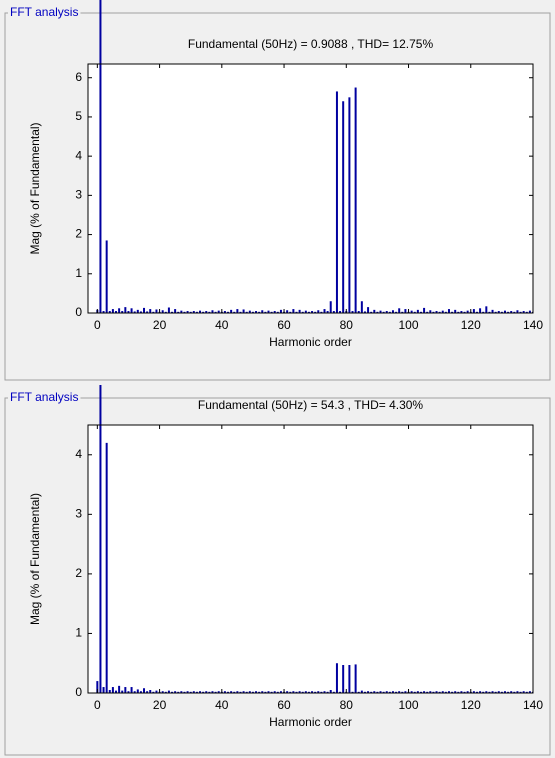  Describe the element at coordinates (471, 705) in the screenshot. I see `x-tick-label: 120` at that location.